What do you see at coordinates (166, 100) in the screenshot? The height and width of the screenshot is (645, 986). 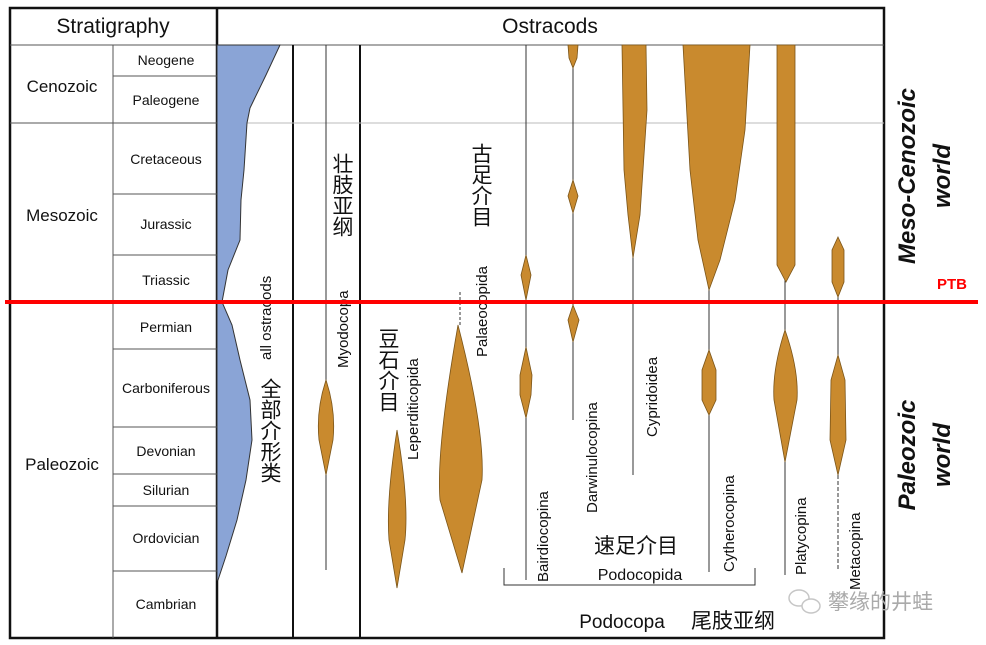 I see `period-paleogene: Paleogene` at bounding box center [166, 100].